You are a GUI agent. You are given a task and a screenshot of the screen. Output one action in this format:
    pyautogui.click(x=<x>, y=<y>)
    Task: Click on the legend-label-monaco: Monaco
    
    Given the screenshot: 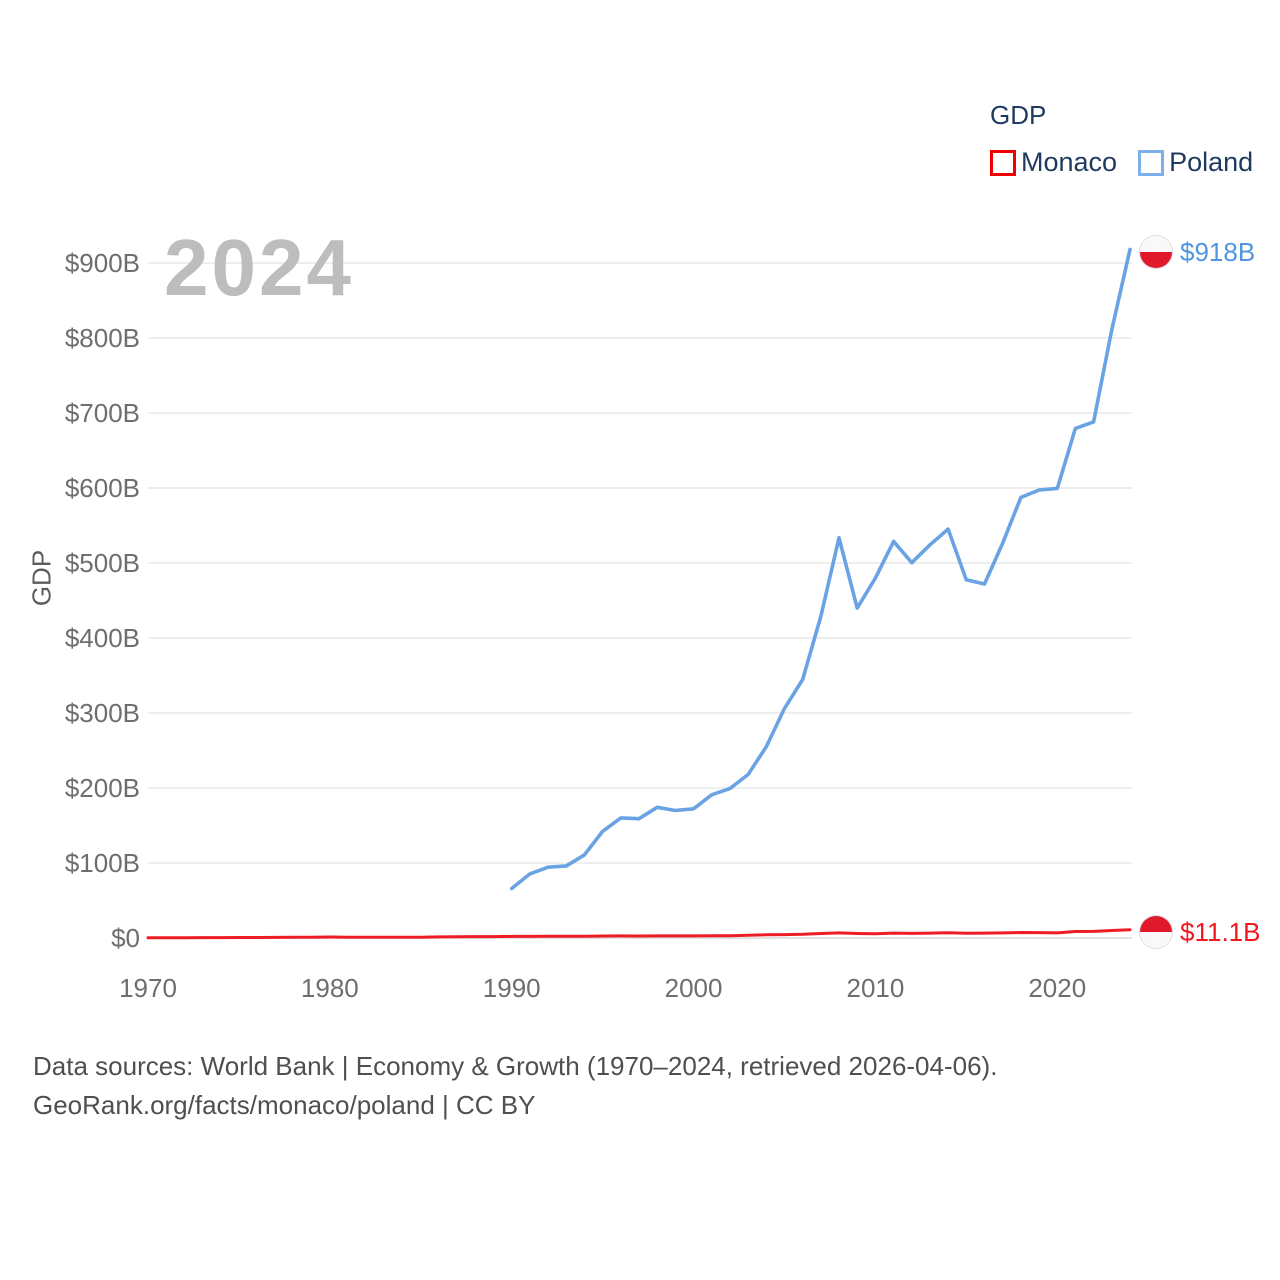 What is the action you would take?
    pyautogui.click(x=1069, y=162)
    